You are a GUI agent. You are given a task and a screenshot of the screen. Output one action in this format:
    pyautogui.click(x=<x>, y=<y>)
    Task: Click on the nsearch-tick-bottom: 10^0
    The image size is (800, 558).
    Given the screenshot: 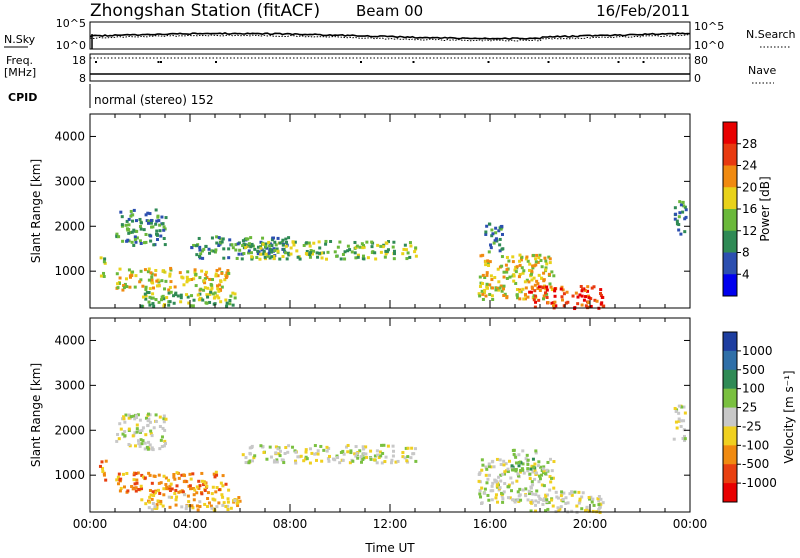 What is the action you would take?
    pyautogui.click(x=709, y=45)
    